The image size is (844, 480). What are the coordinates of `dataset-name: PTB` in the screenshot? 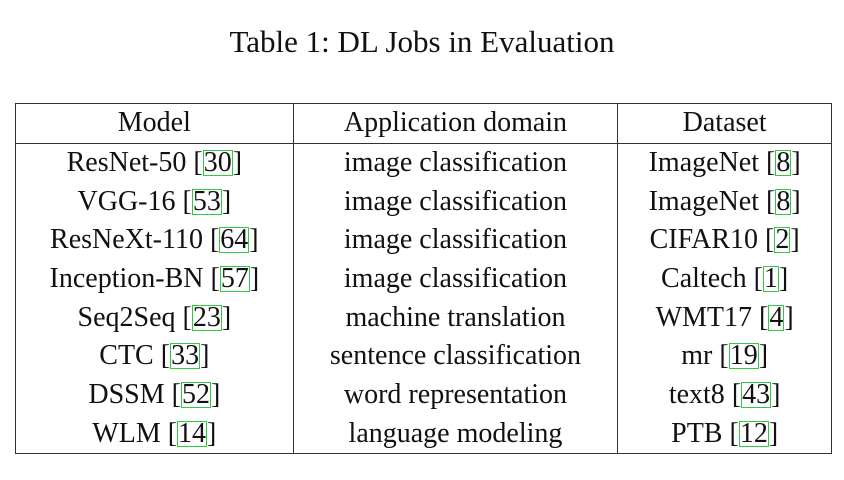 It's located at (697, 433).